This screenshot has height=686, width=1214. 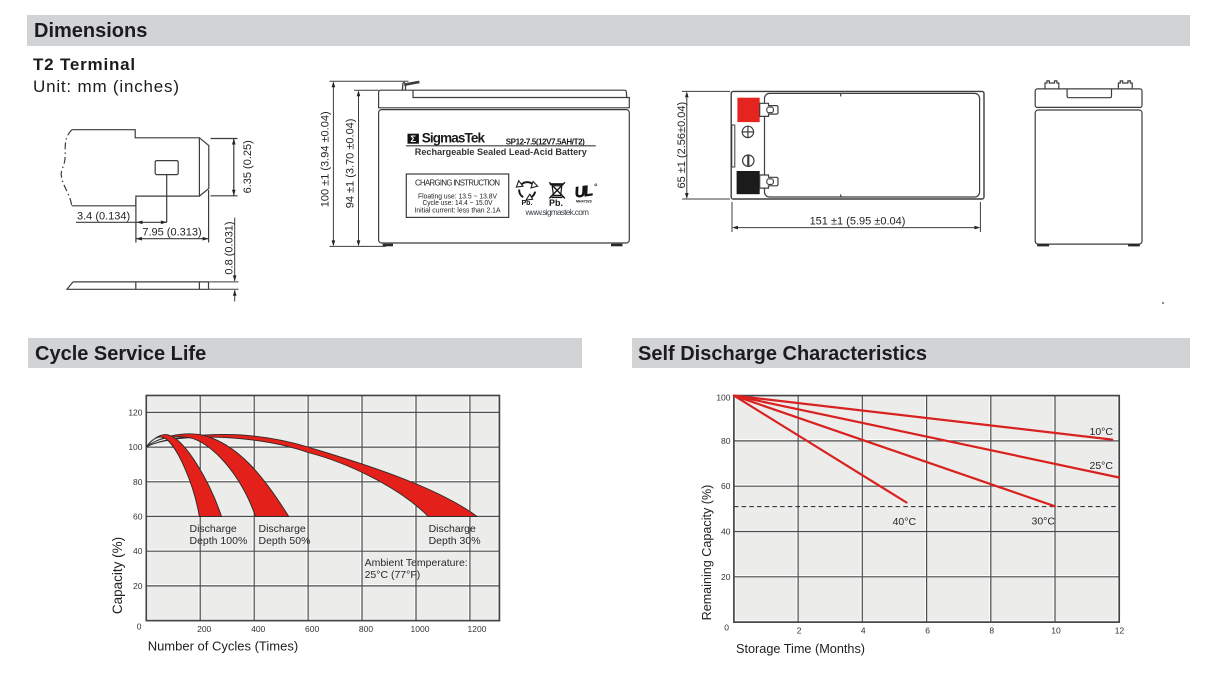 What do you see at coordinates (858, 222) in the screenshot?
I see `svg-text: 151 ±1 (5.95 ±0.04)` at bounding box center [858, 222].